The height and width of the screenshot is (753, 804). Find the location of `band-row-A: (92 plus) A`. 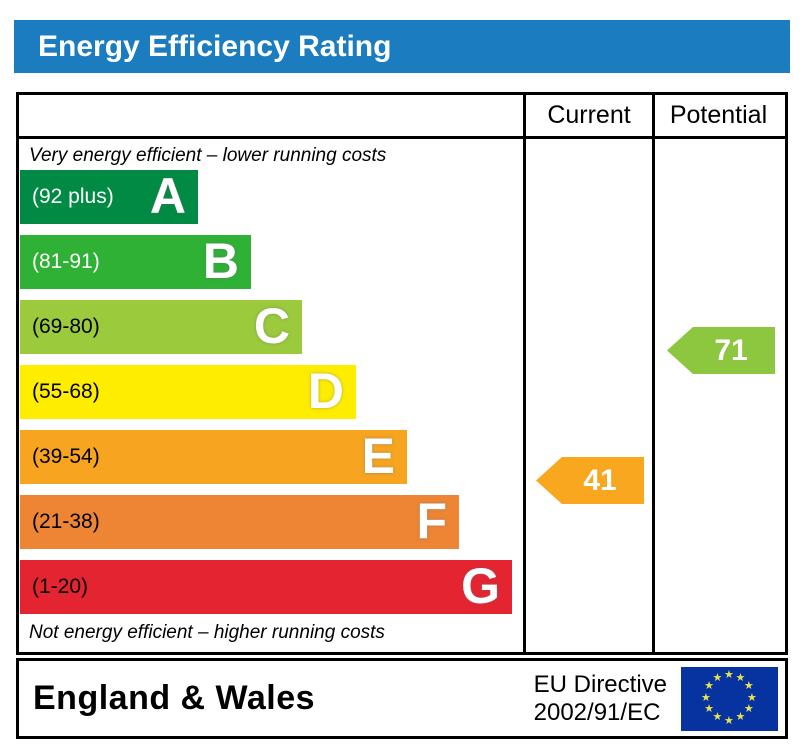

band-row-A: (92 plus) A is located at coordinates (109, 197).